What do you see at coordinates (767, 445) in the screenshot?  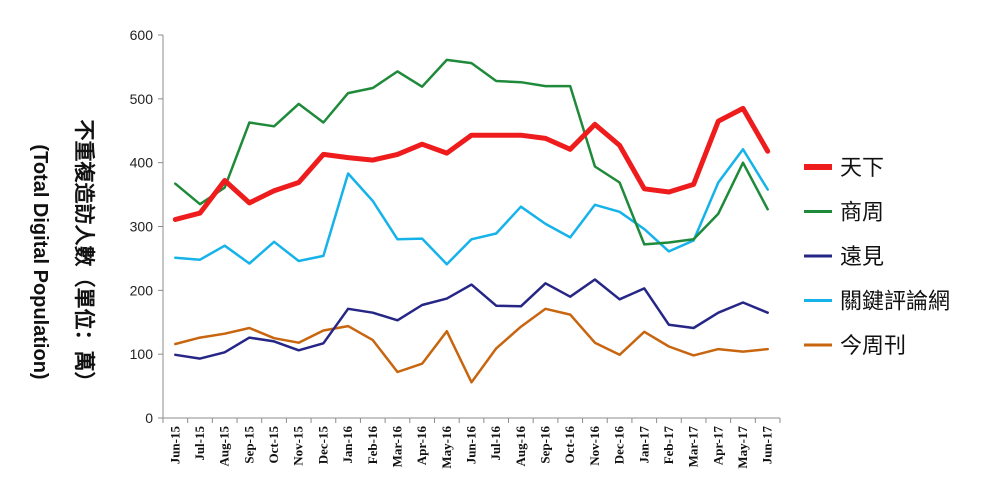 I see `x-tick-label: Jun-17` at bounding box center [767, 445].